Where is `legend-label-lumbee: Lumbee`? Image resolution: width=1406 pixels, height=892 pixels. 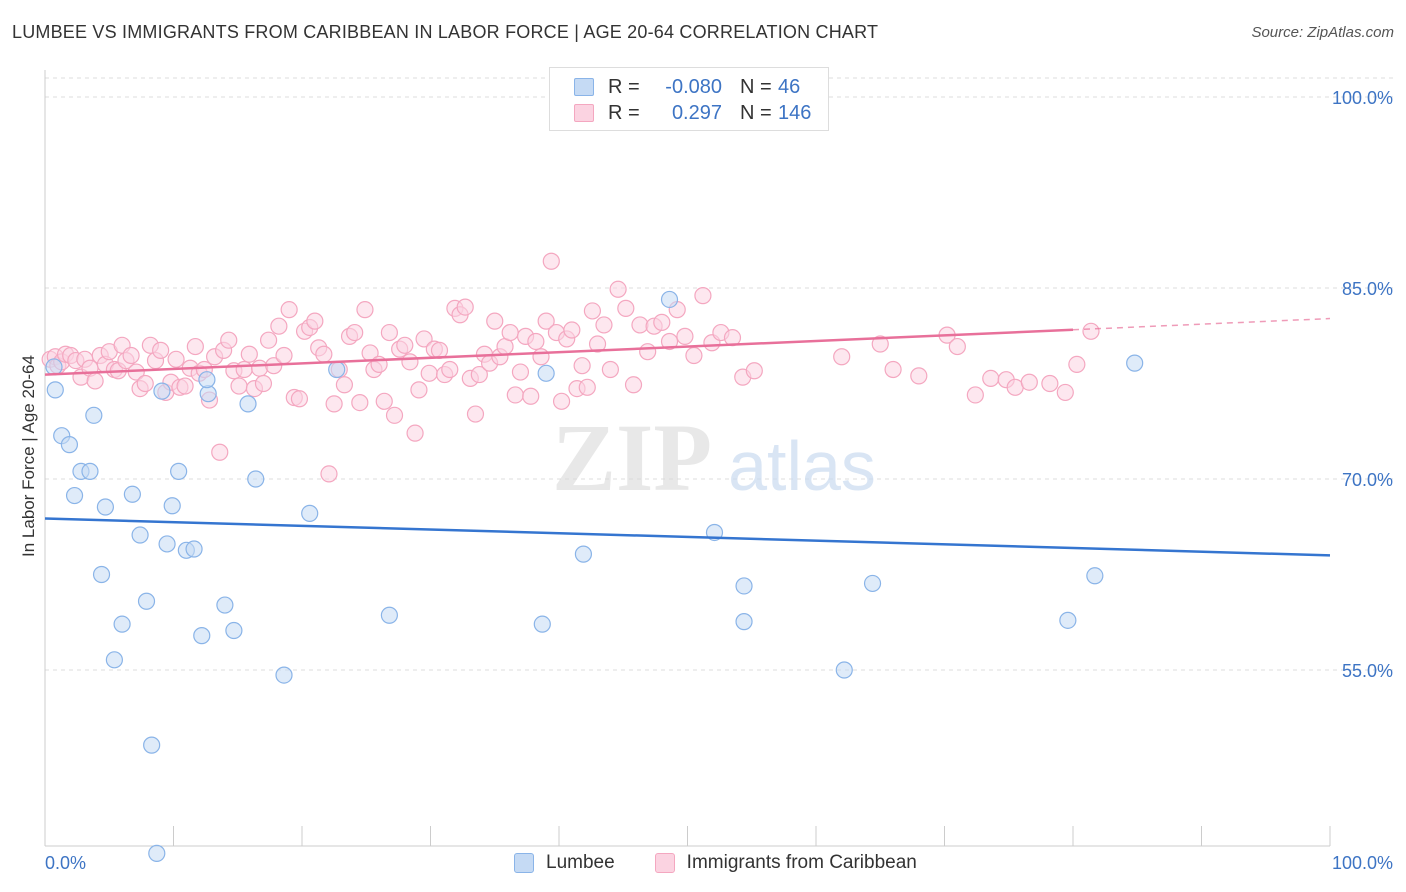
legend-label-lumbee: Lumbee is located at coordinates (580, 862).